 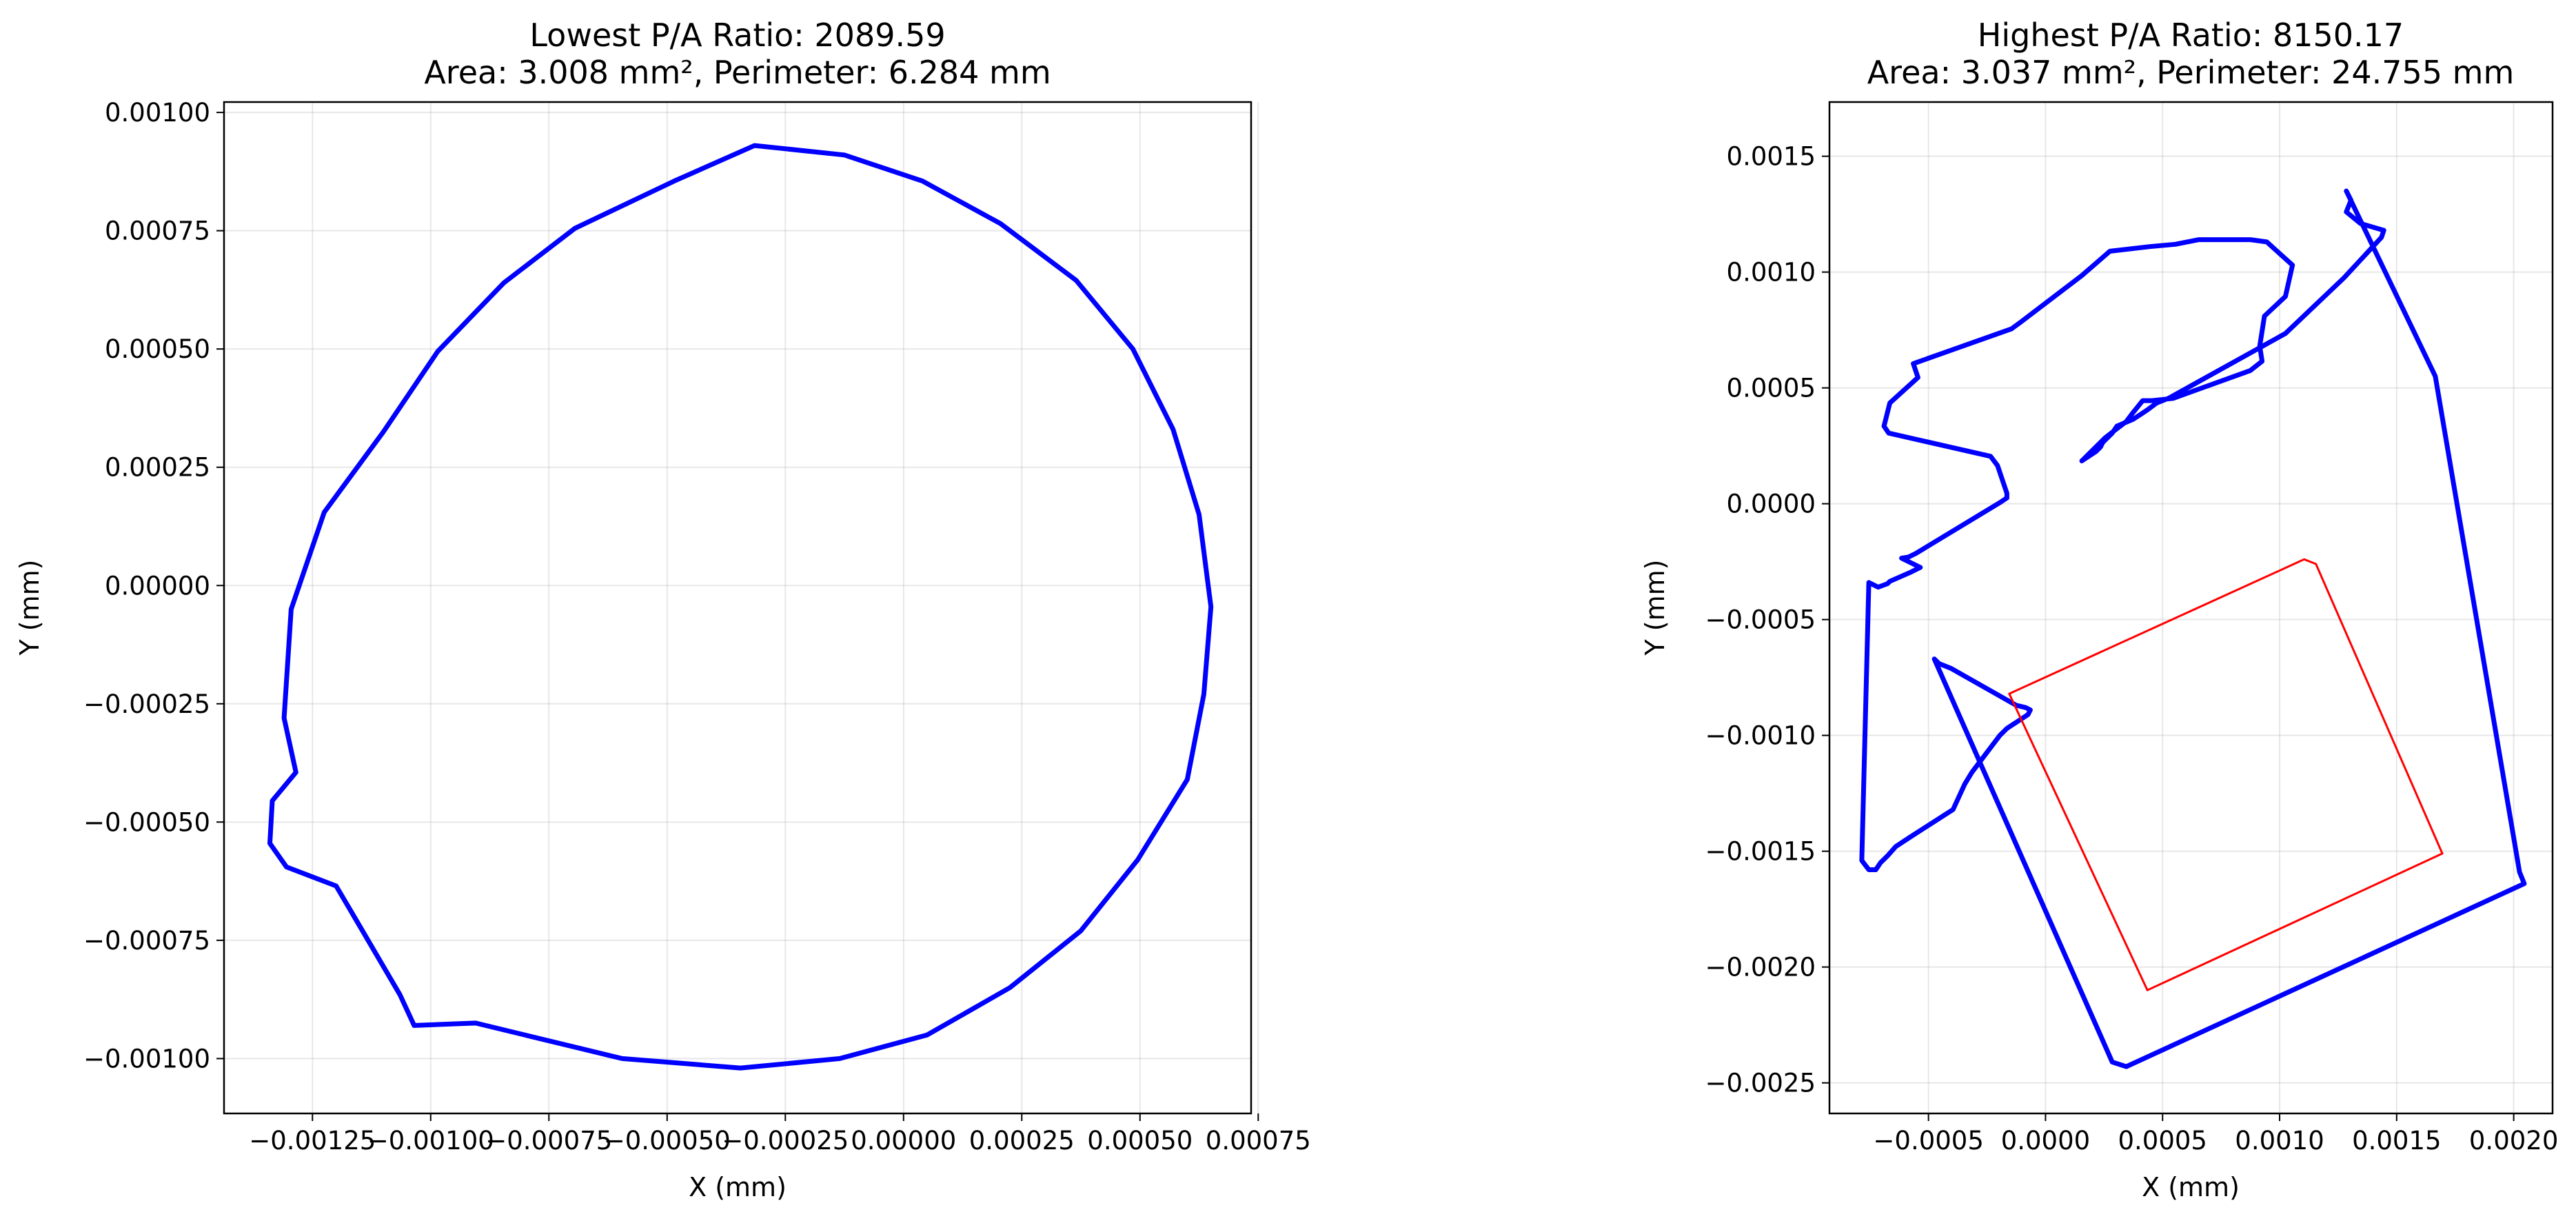 What do you see at coordinates (1771, 388) in the screenshot?
I see `right-y-tick-label: 0.0005` at bounding box center [1771, 388].